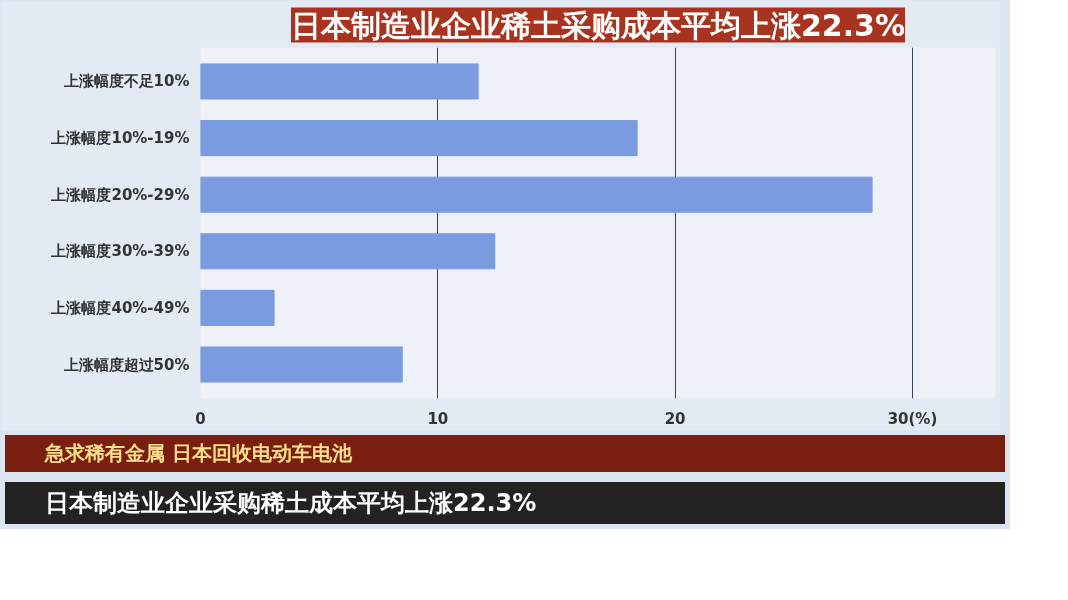 This screenshot has height=600, width=1068. Describe the element at coordinates (126, 364) in the screenshot. I see `y-tick-label: 上涨幅度超过50%` at that location.